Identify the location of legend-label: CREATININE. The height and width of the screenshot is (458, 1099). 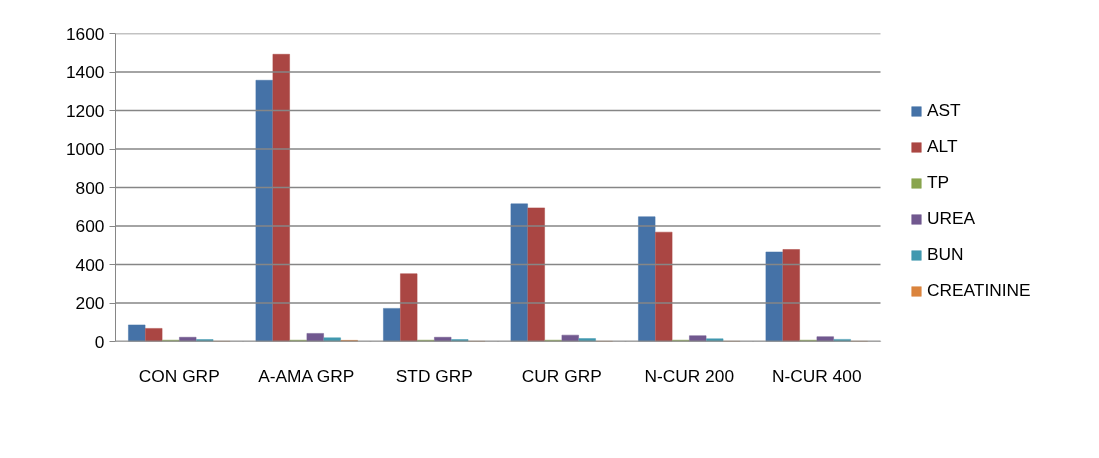
(979, 290).